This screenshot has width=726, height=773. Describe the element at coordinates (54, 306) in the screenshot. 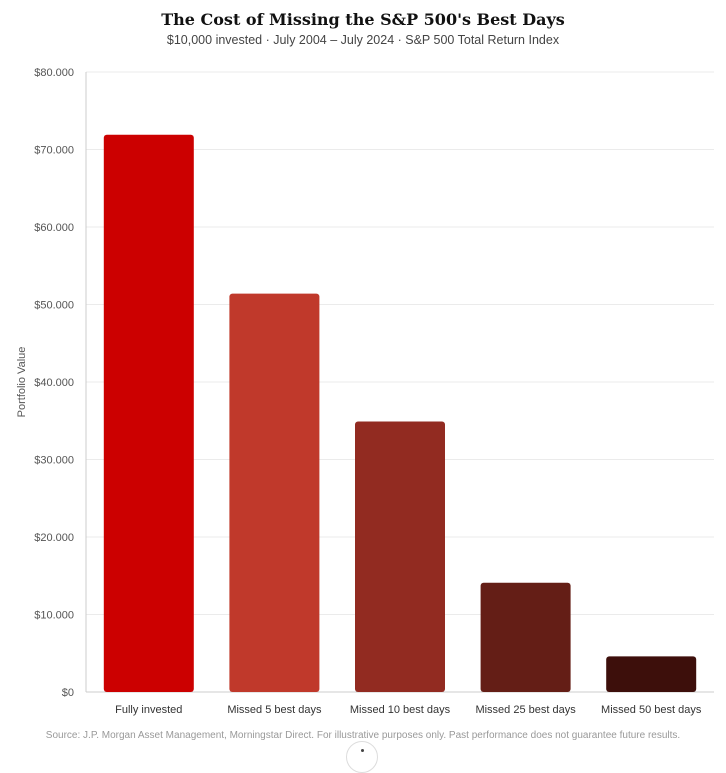

I see `y-tick-label: $50.000` at that location.